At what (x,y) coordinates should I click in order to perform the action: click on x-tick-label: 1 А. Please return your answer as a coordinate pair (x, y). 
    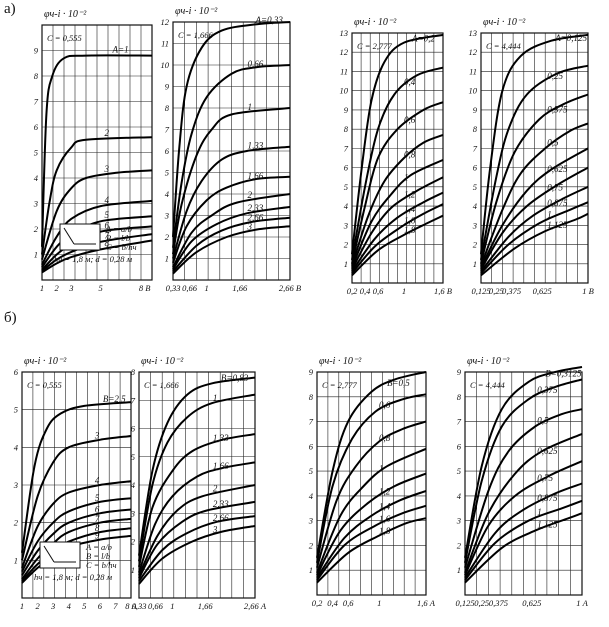
    Looking at the image, I should click on (582, 603).